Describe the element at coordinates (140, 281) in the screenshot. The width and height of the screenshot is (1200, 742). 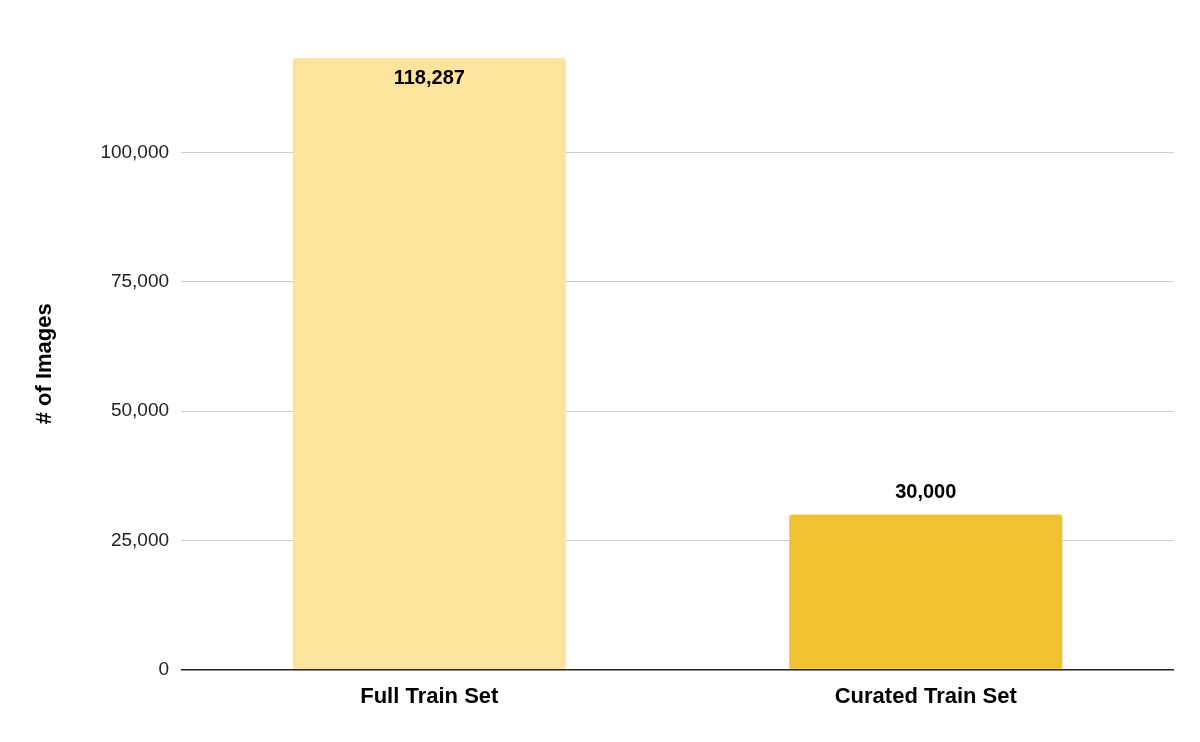
I see `y-tick-label: 75,000` at that location.